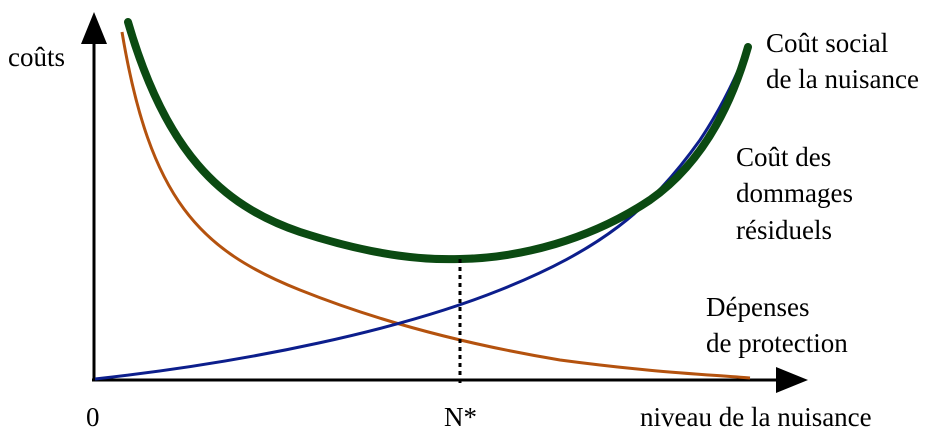 This screenshot has height=432, width=950. Describe the element at coordinates (784, 230) in the screenshot. I see `residual-damage-label-line3: résiduels` at that location.